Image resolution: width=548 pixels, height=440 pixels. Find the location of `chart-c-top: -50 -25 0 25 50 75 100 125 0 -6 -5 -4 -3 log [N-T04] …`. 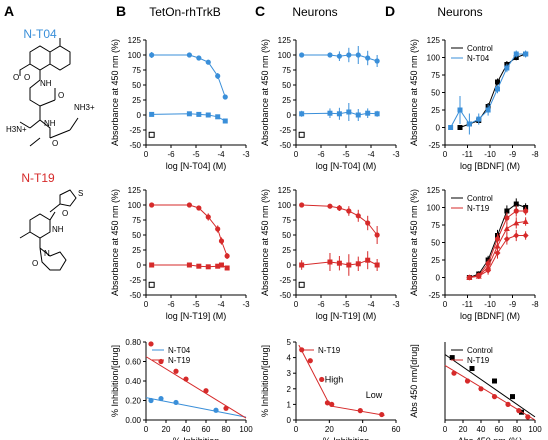

chart-c-top: -50 -25 0 25 50 75 100 125 0 -6 -5 -4 -3 log [N-T04] … is located at coordinates (330, 103).